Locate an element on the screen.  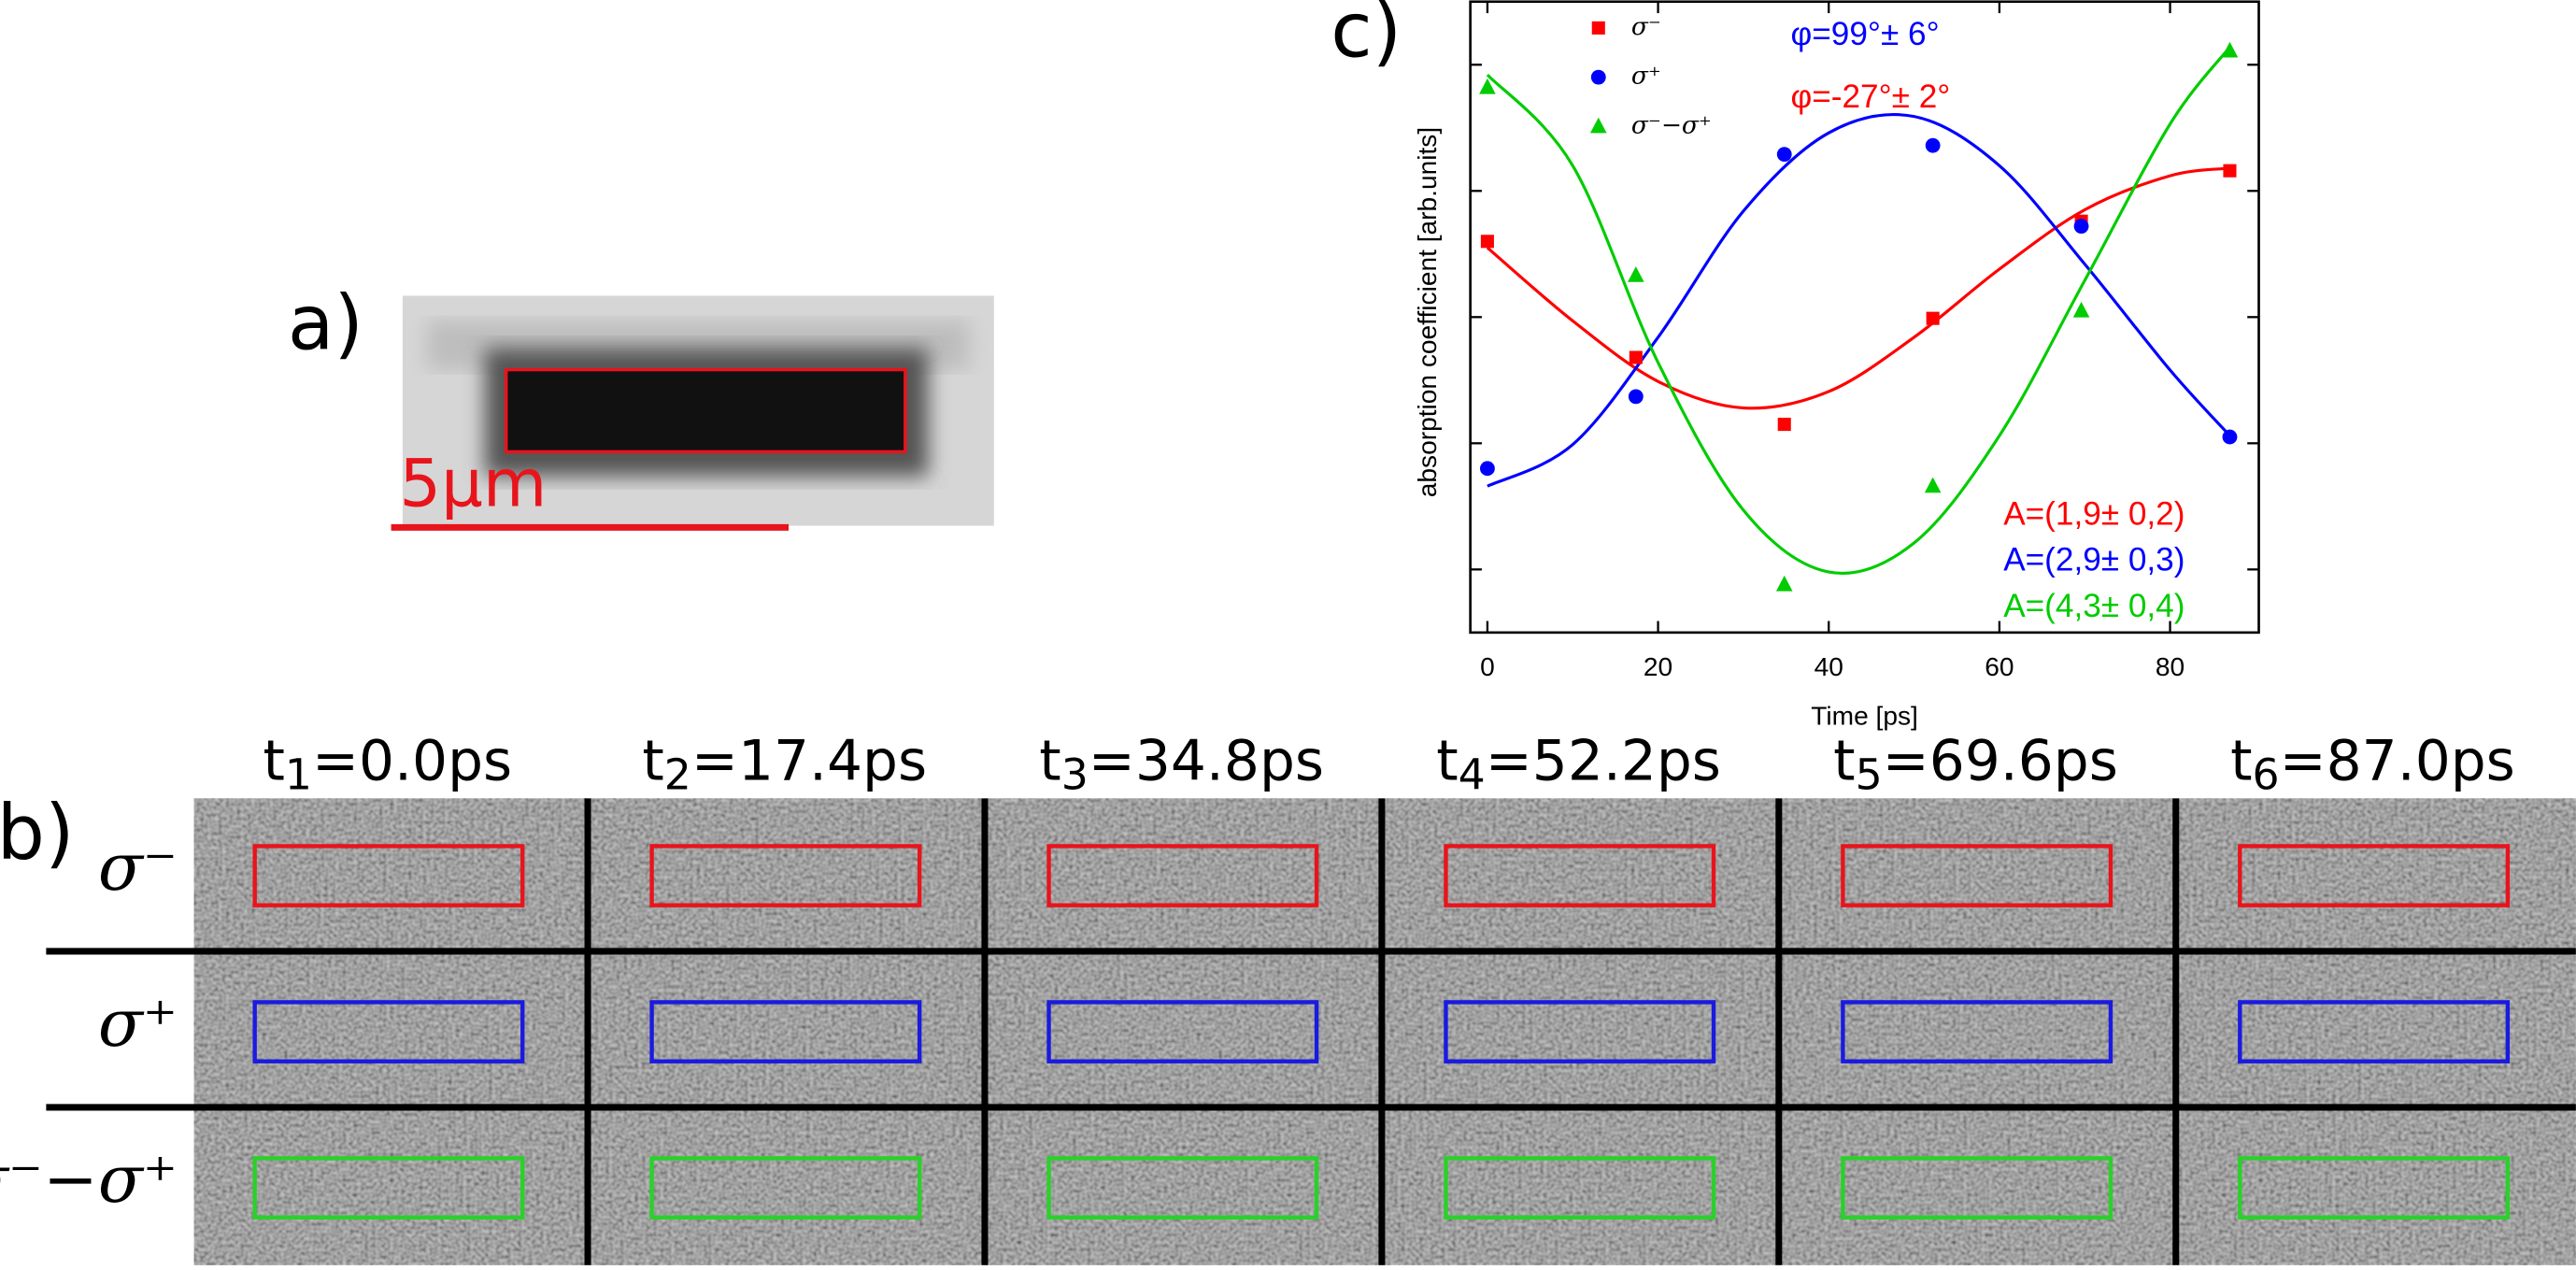
header-part: 2 is located at coordinates (678, 774).